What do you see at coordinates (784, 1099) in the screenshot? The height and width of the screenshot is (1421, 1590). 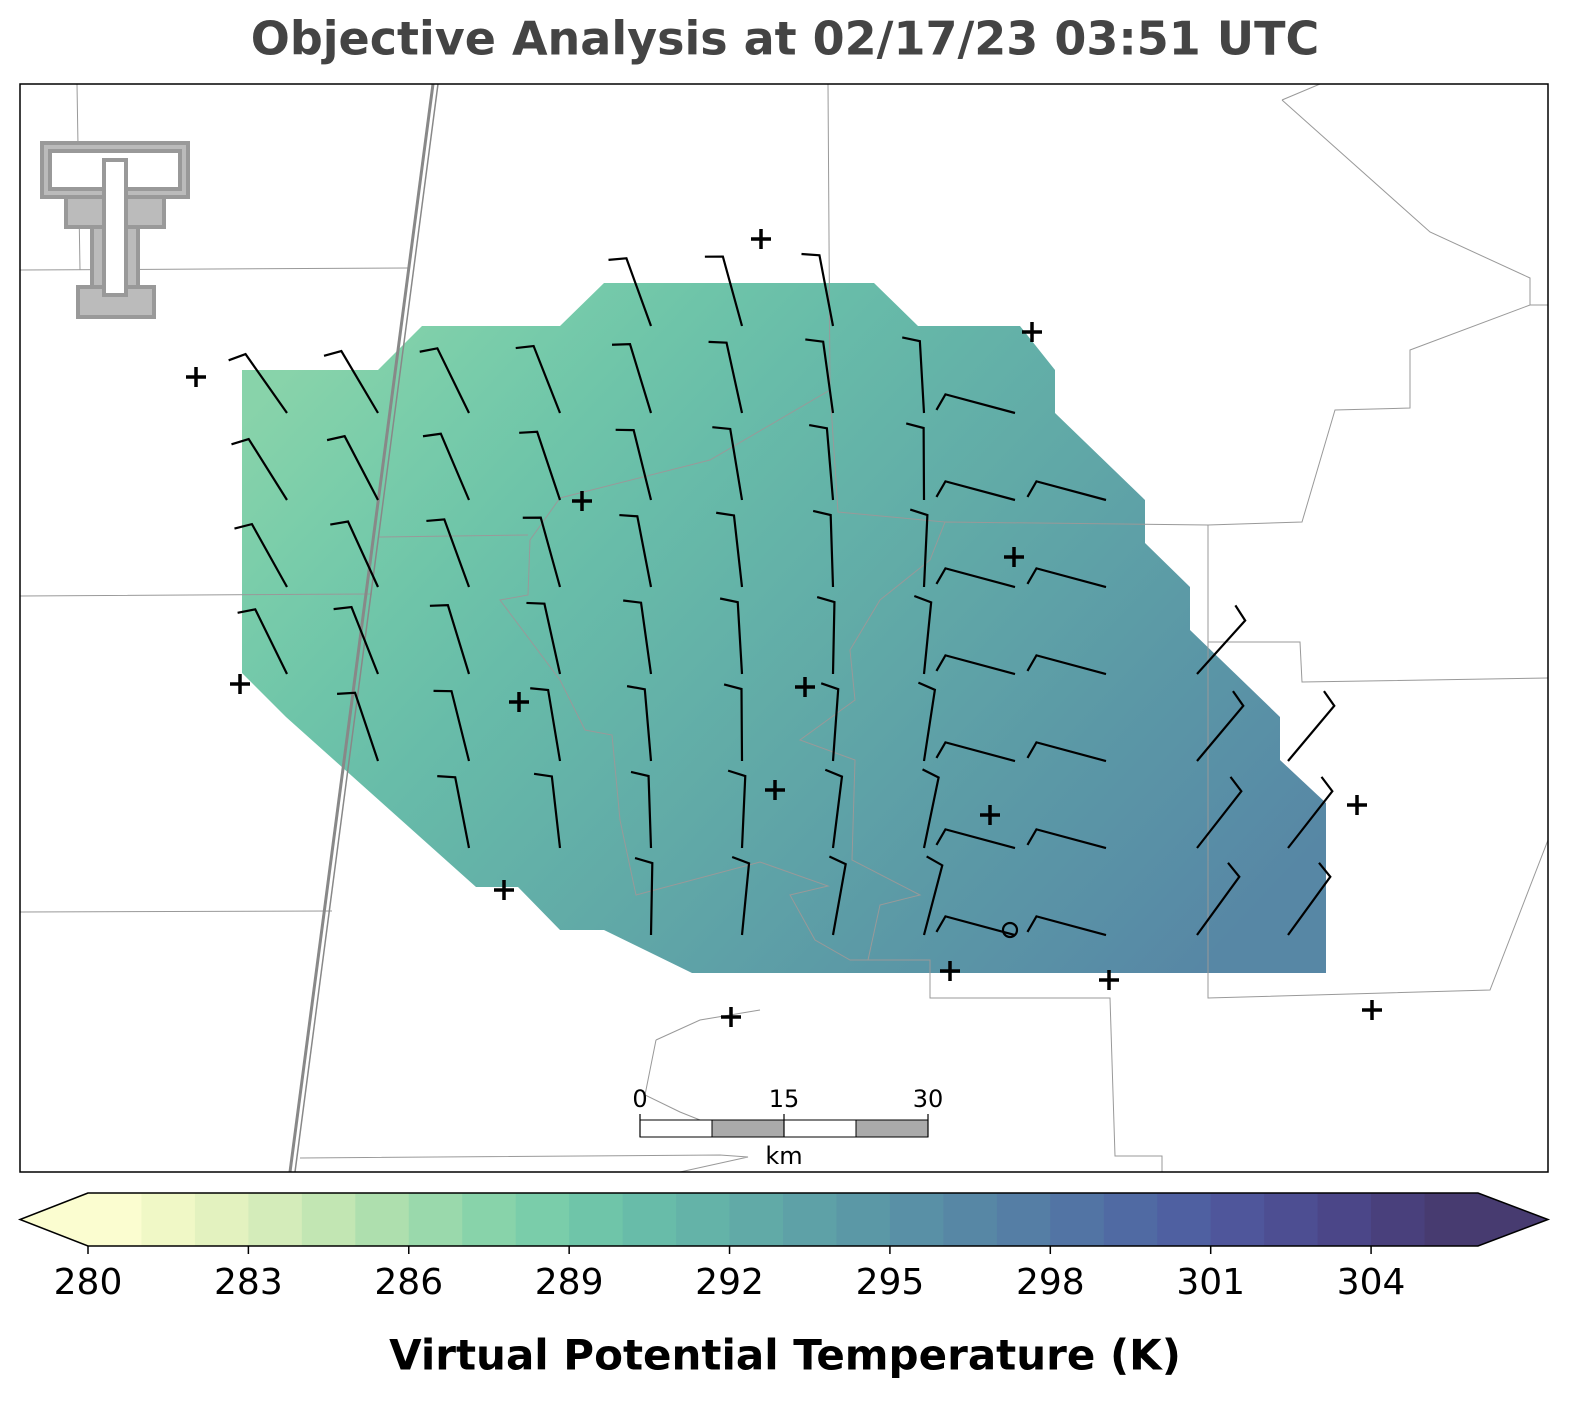 I see `scale-tick-label: 15` at bounding box center [784, 1099].